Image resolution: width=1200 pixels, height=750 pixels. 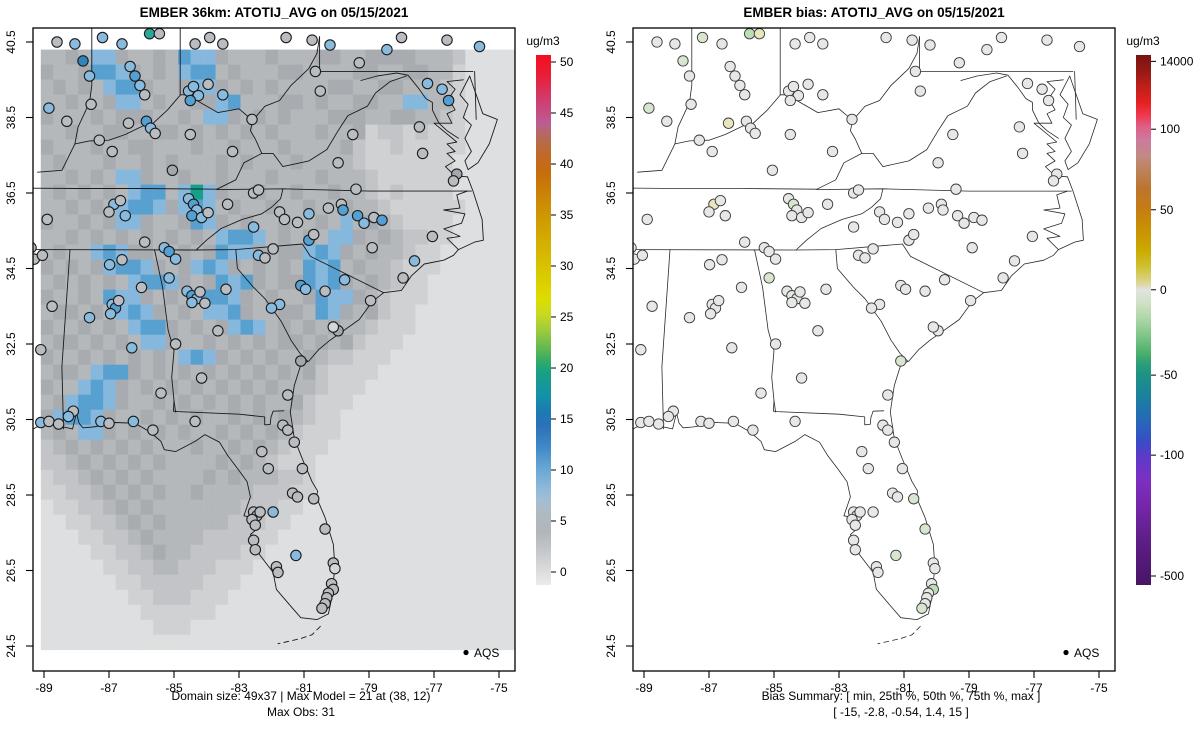 I want to click on y-tick-label: 24.5, so click(x=11, y=646).